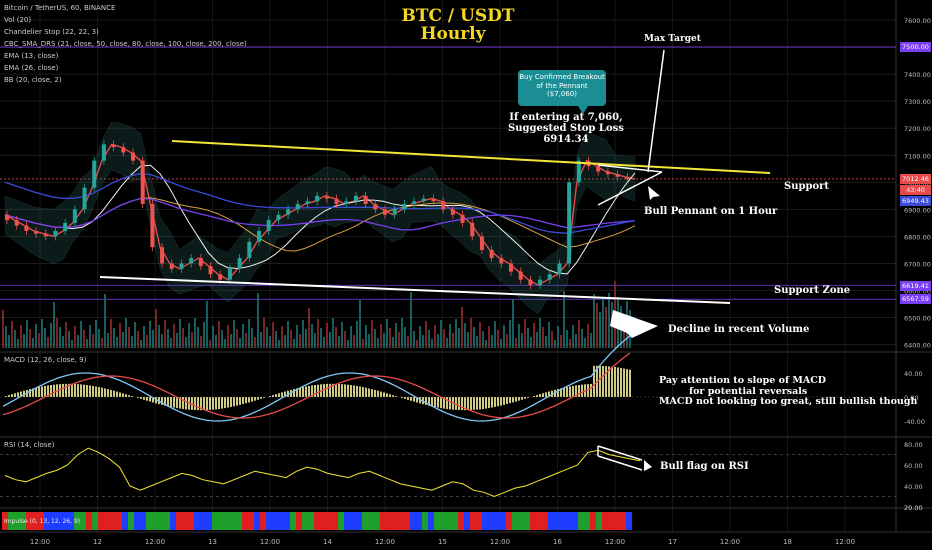  I want to click on resistance-trendline, so click(471, 157).